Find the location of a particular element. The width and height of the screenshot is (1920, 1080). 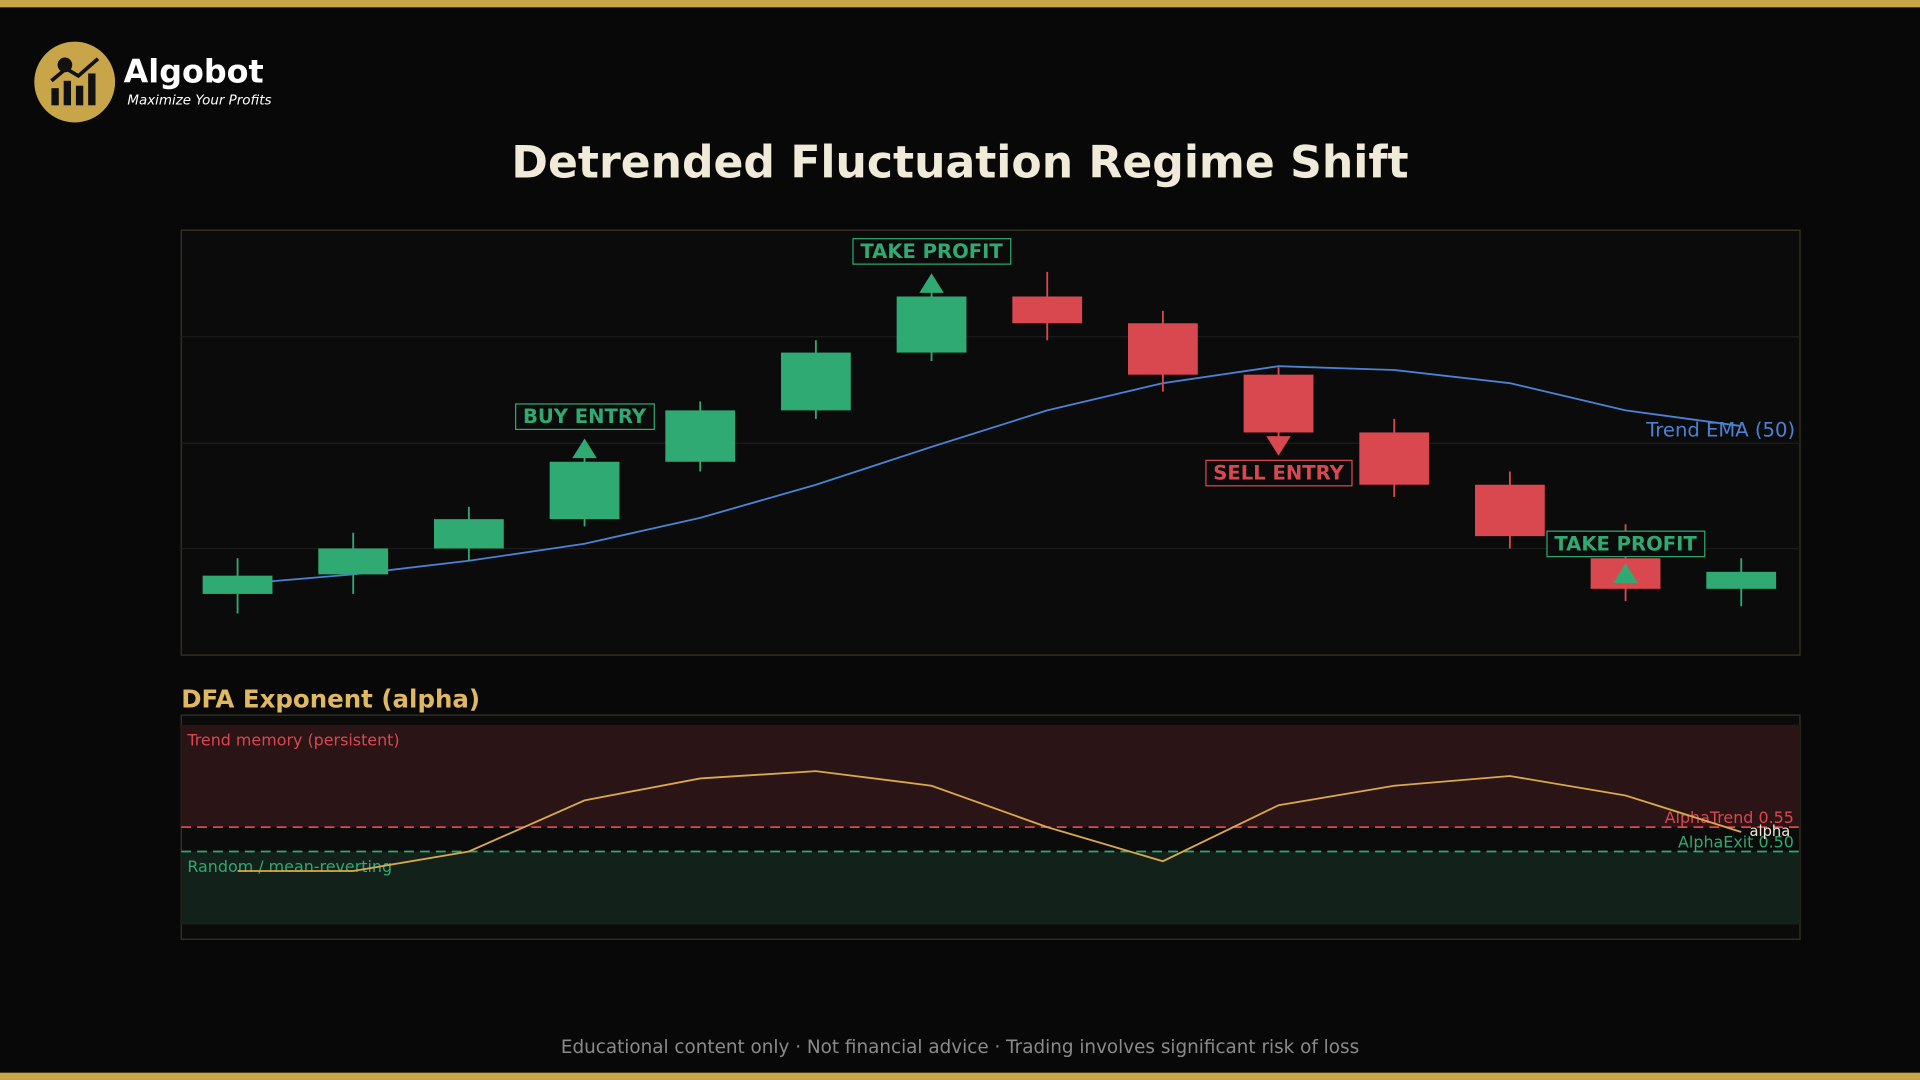

zone-label: Trend memory (persistent) is located at coordinates (292, 739).